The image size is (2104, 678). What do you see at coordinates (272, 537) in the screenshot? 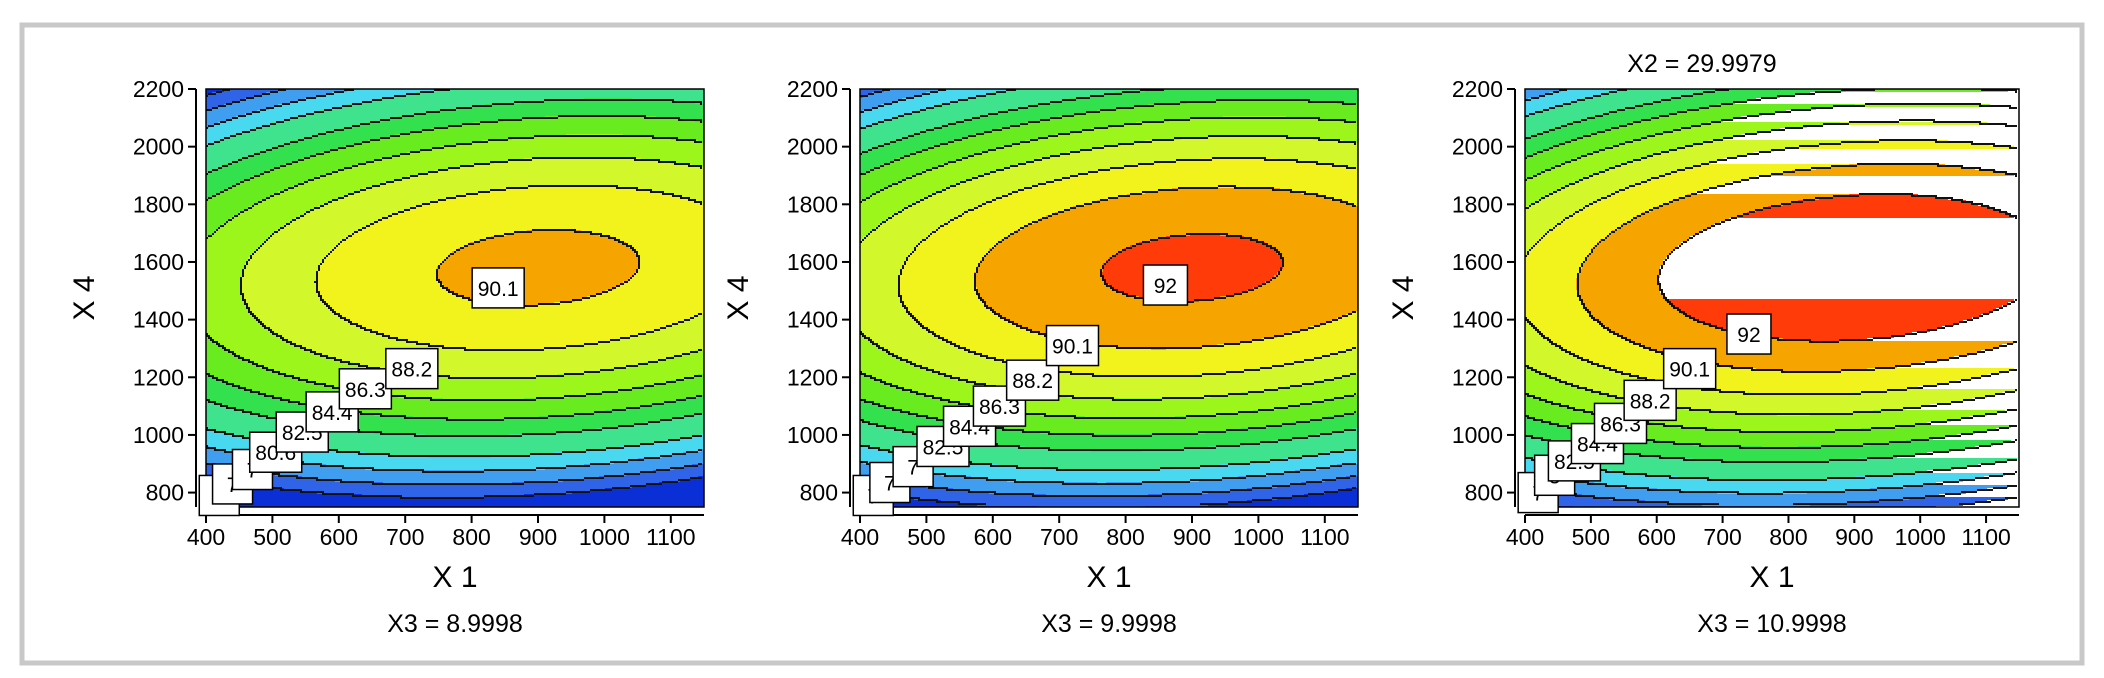
I see `x-tick-label-1-1: 500` at bounding box center [272, 537].